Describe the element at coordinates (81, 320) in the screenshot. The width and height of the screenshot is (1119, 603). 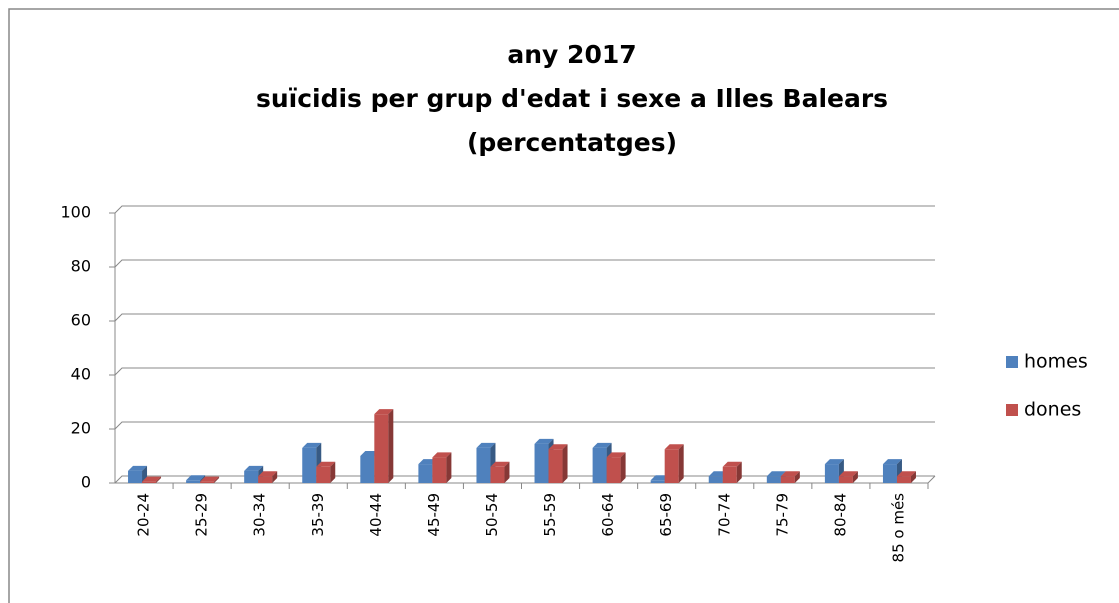
I see `y-tick-label: 60` at that location.